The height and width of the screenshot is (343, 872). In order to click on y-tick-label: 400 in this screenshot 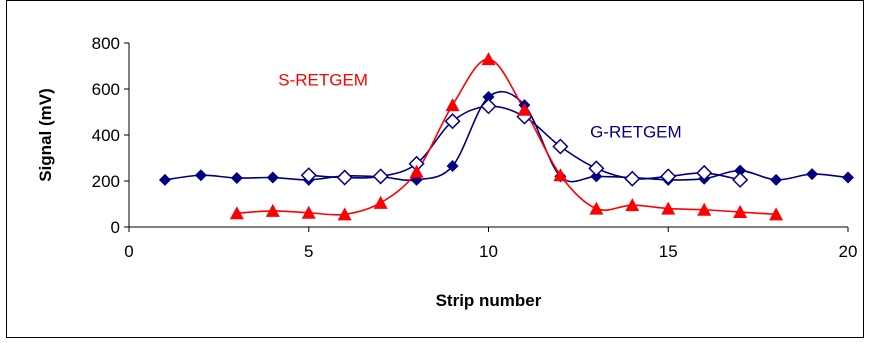, I will do `click(106, 135)`.